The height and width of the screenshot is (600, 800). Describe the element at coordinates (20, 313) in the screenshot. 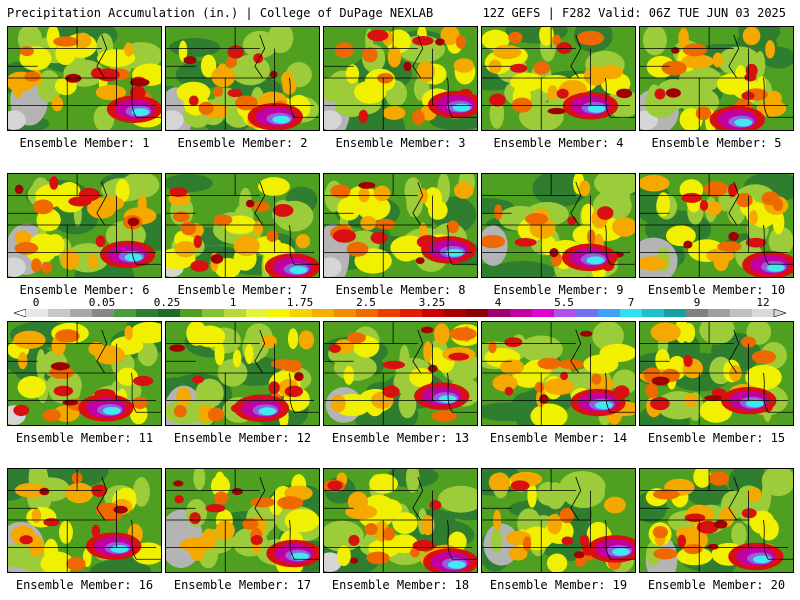

I see `colorbar-left-arrow` at that location.